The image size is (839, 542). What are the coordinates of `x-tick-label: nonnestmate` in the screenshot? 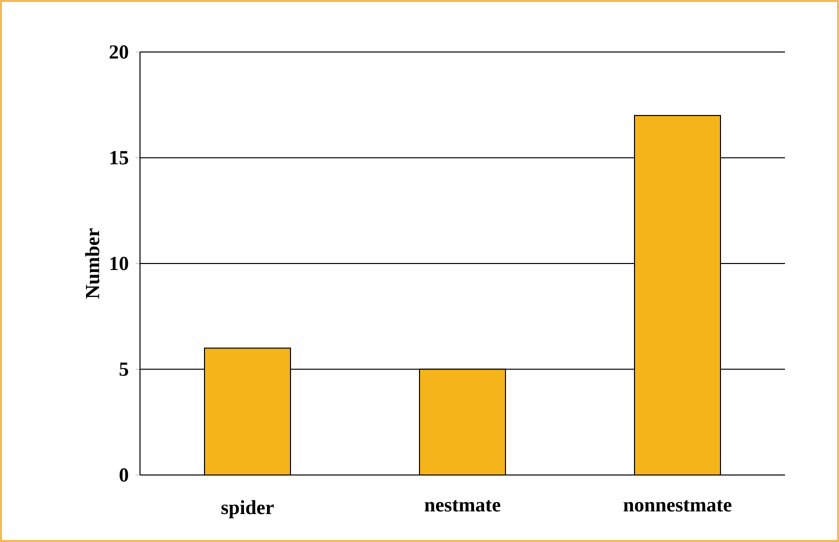 It's located at (678, 506).